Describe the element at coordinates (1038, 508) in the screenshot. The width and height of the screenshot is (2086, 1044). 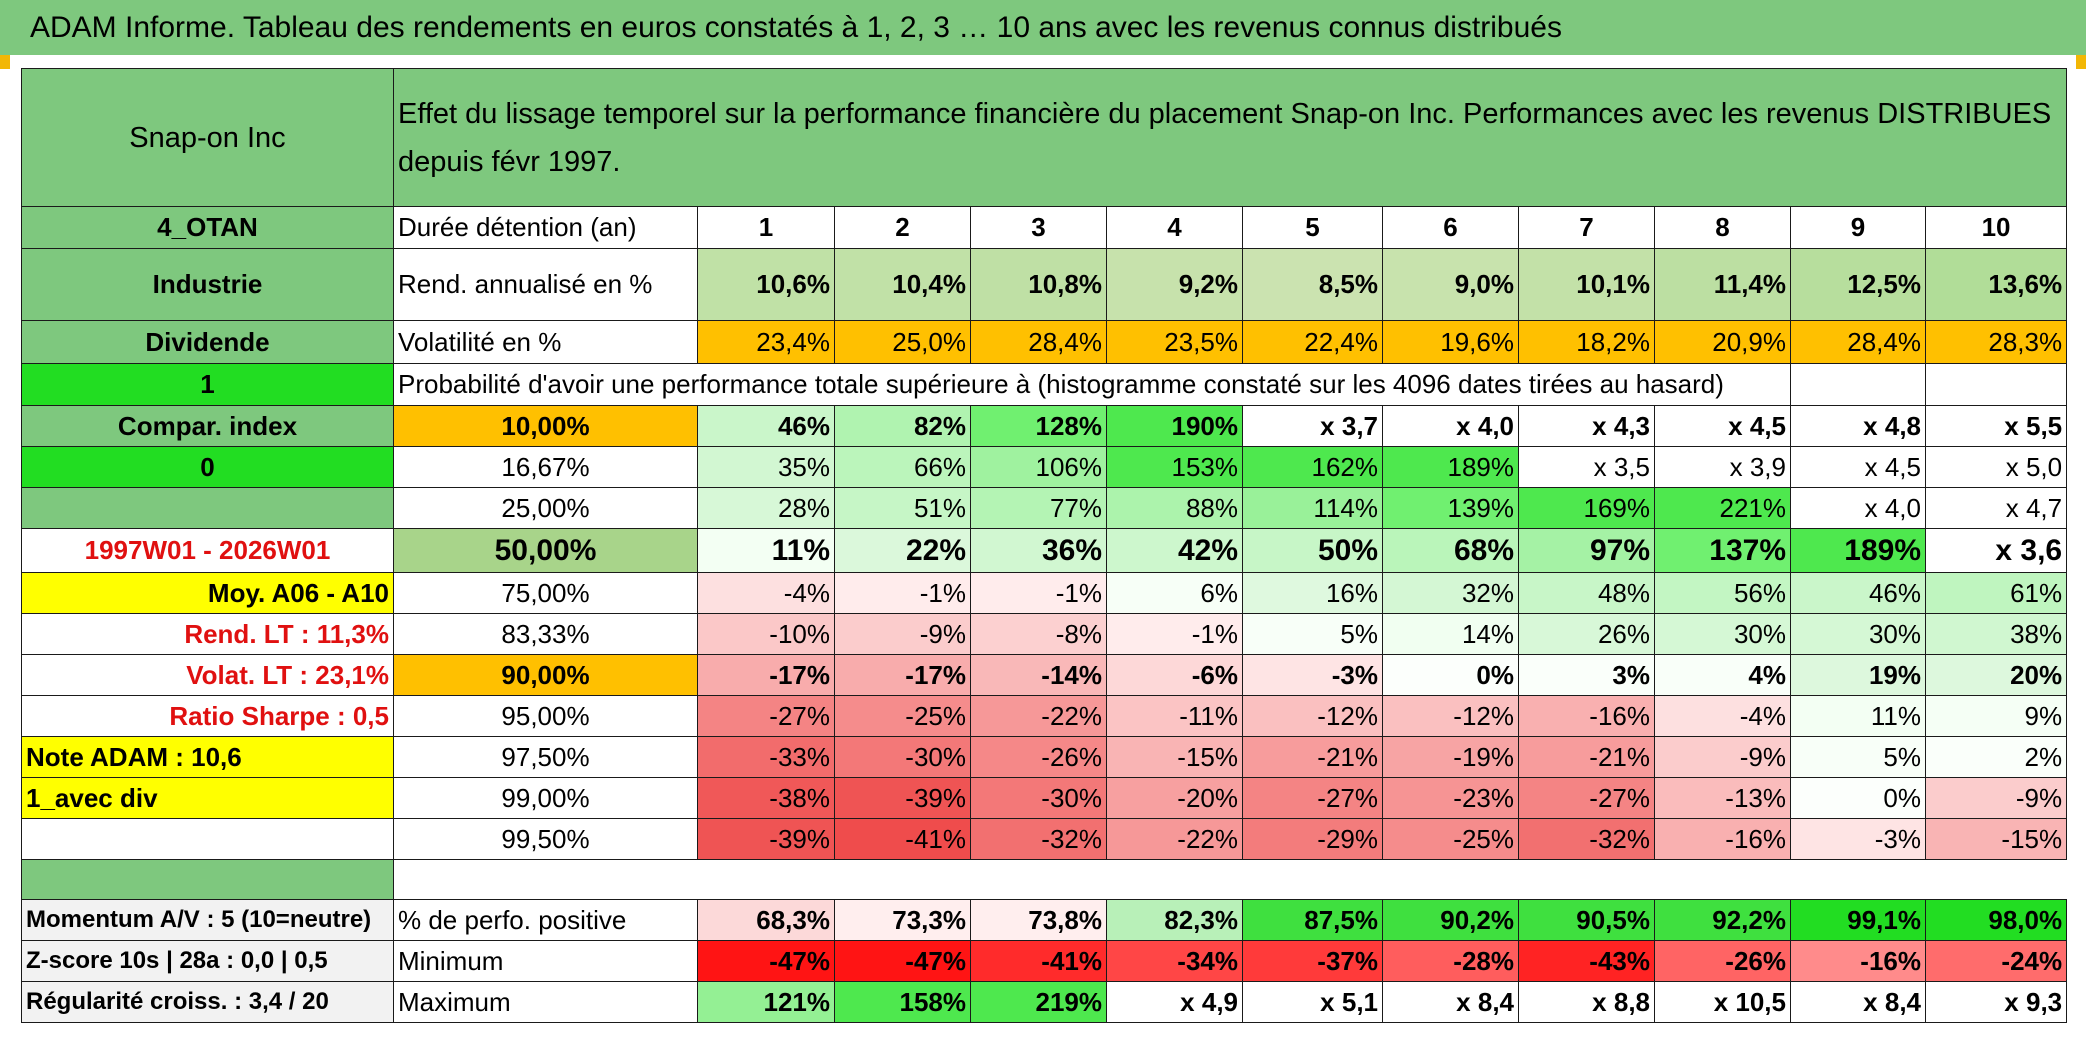
I see `quantile-value: 77%` at that location.